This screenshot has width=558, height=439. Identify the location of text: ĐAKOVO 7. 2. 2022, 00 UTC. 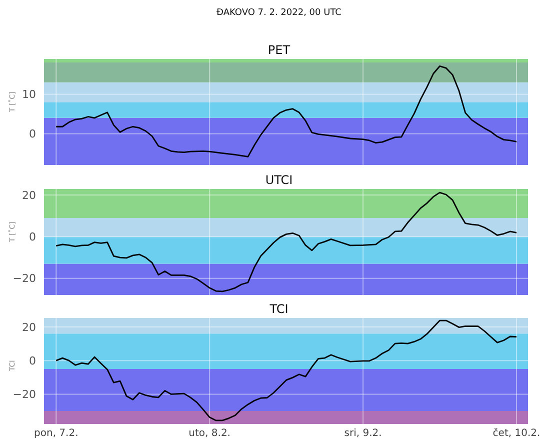
(279, 13).